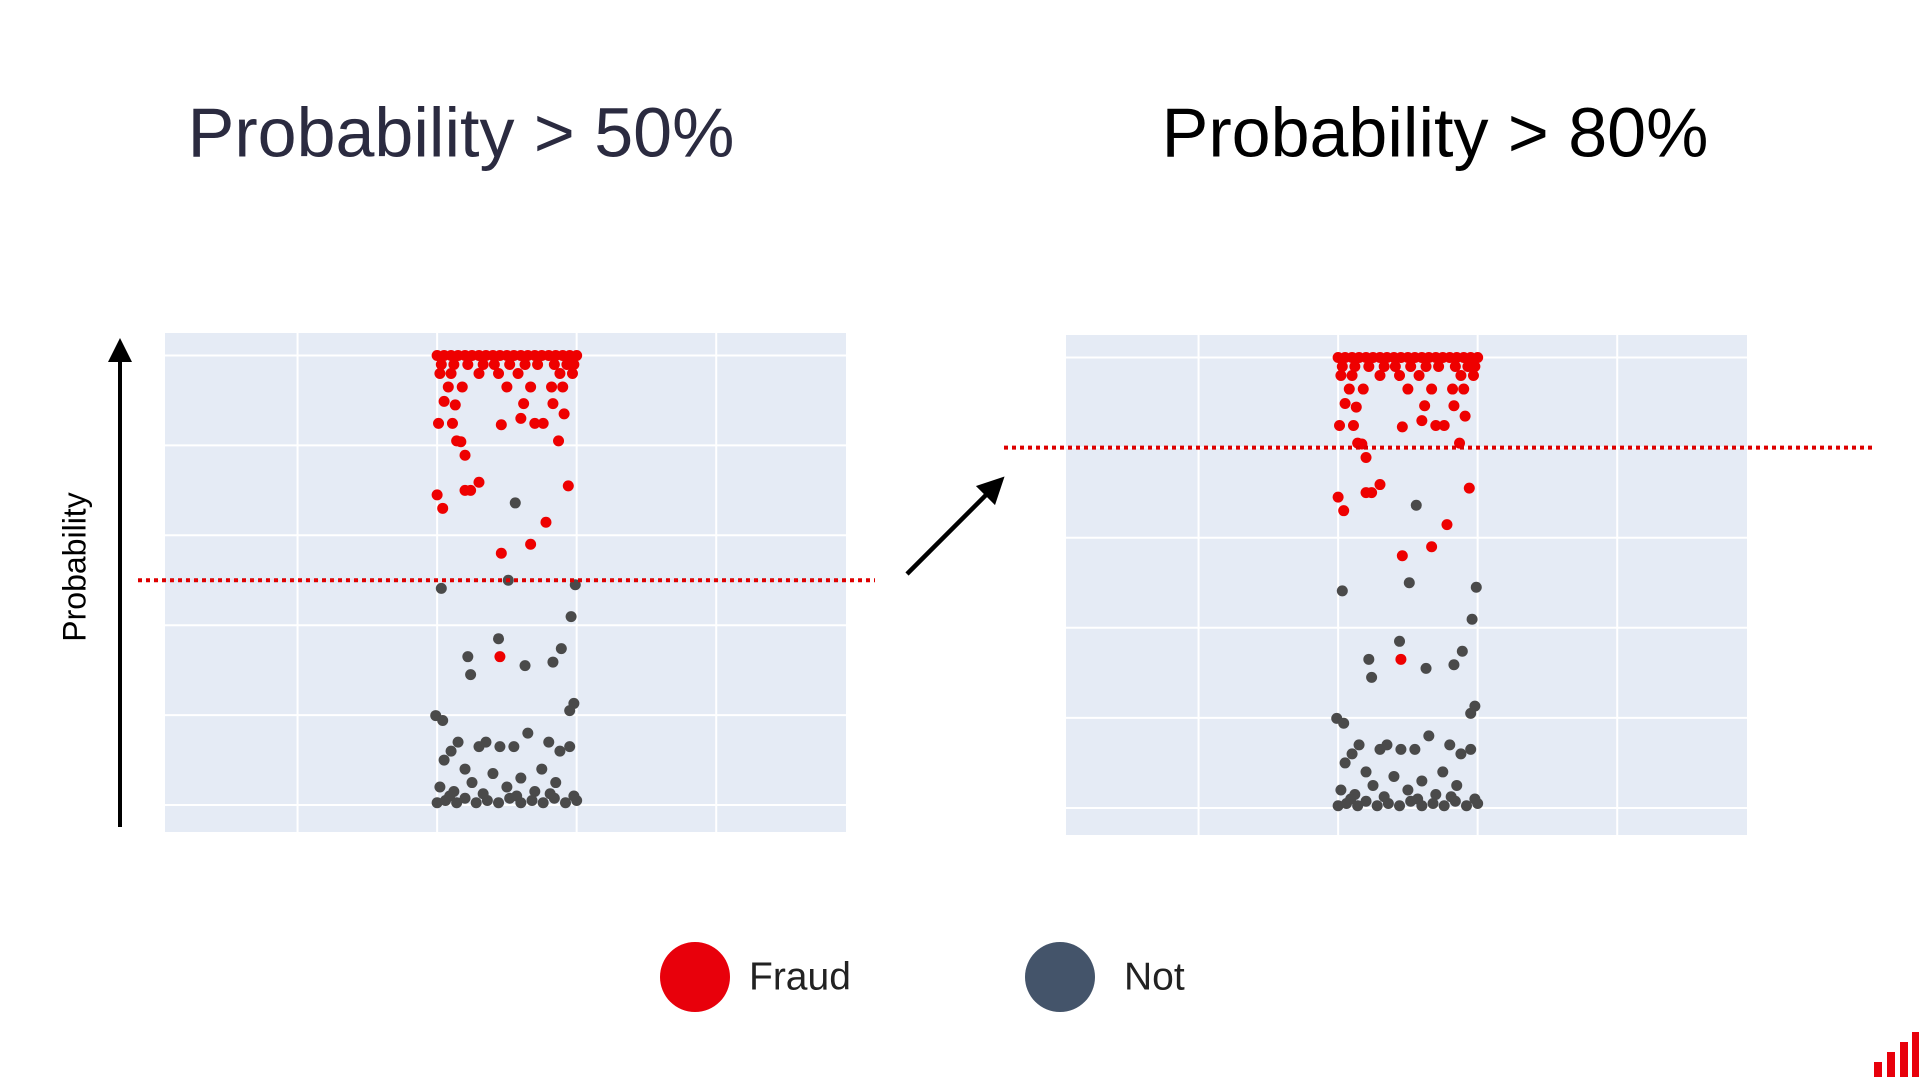 This screenshot has height=1080, width=1919. Describe the element at coordinates (1154, 976) in the screenshot. I see `legend-label: Not` at that location.